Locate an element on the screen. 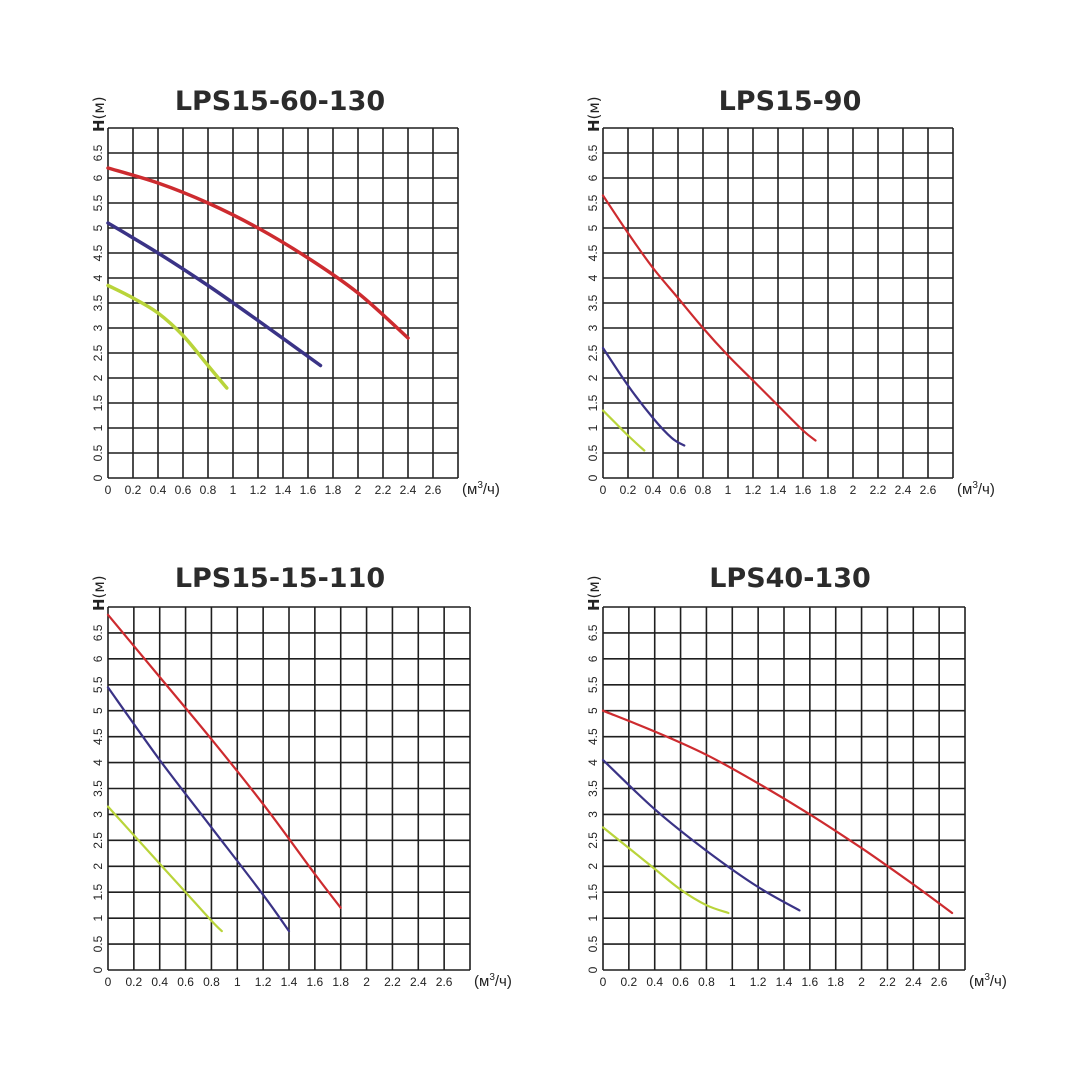 The width and height of the screenshot is (1080, 1080). x-tick-label: 2.4 is located at coordinates (903, 490).